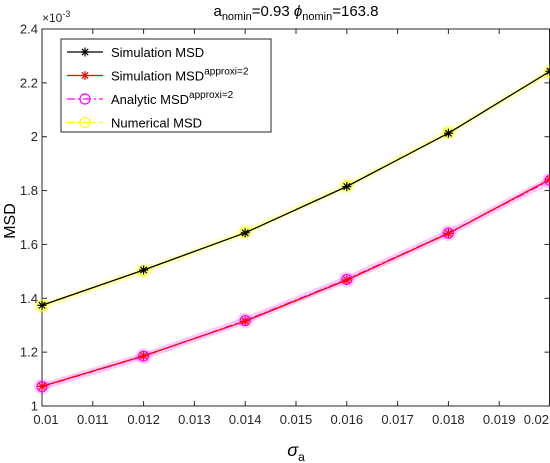 This screenshot has width=550, height=463. What do you see at coordinates (273, 11) in the screenshot?
I see `title-a-value: =0.93` at bounding box center [273, 11].